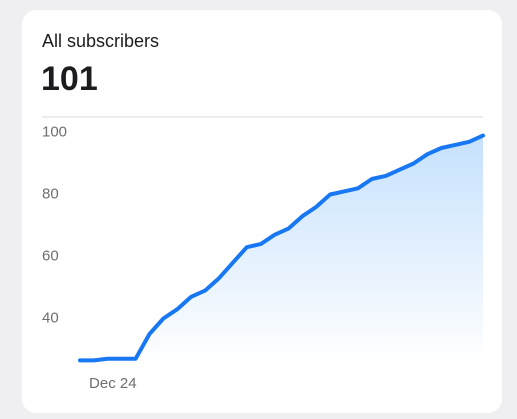 Image resolution: width=517 pixels, height=419 pixels. Describe the element at coordinates (113, 383) in the screenshot. I see `x-tick-label: Dec 24` at that location.